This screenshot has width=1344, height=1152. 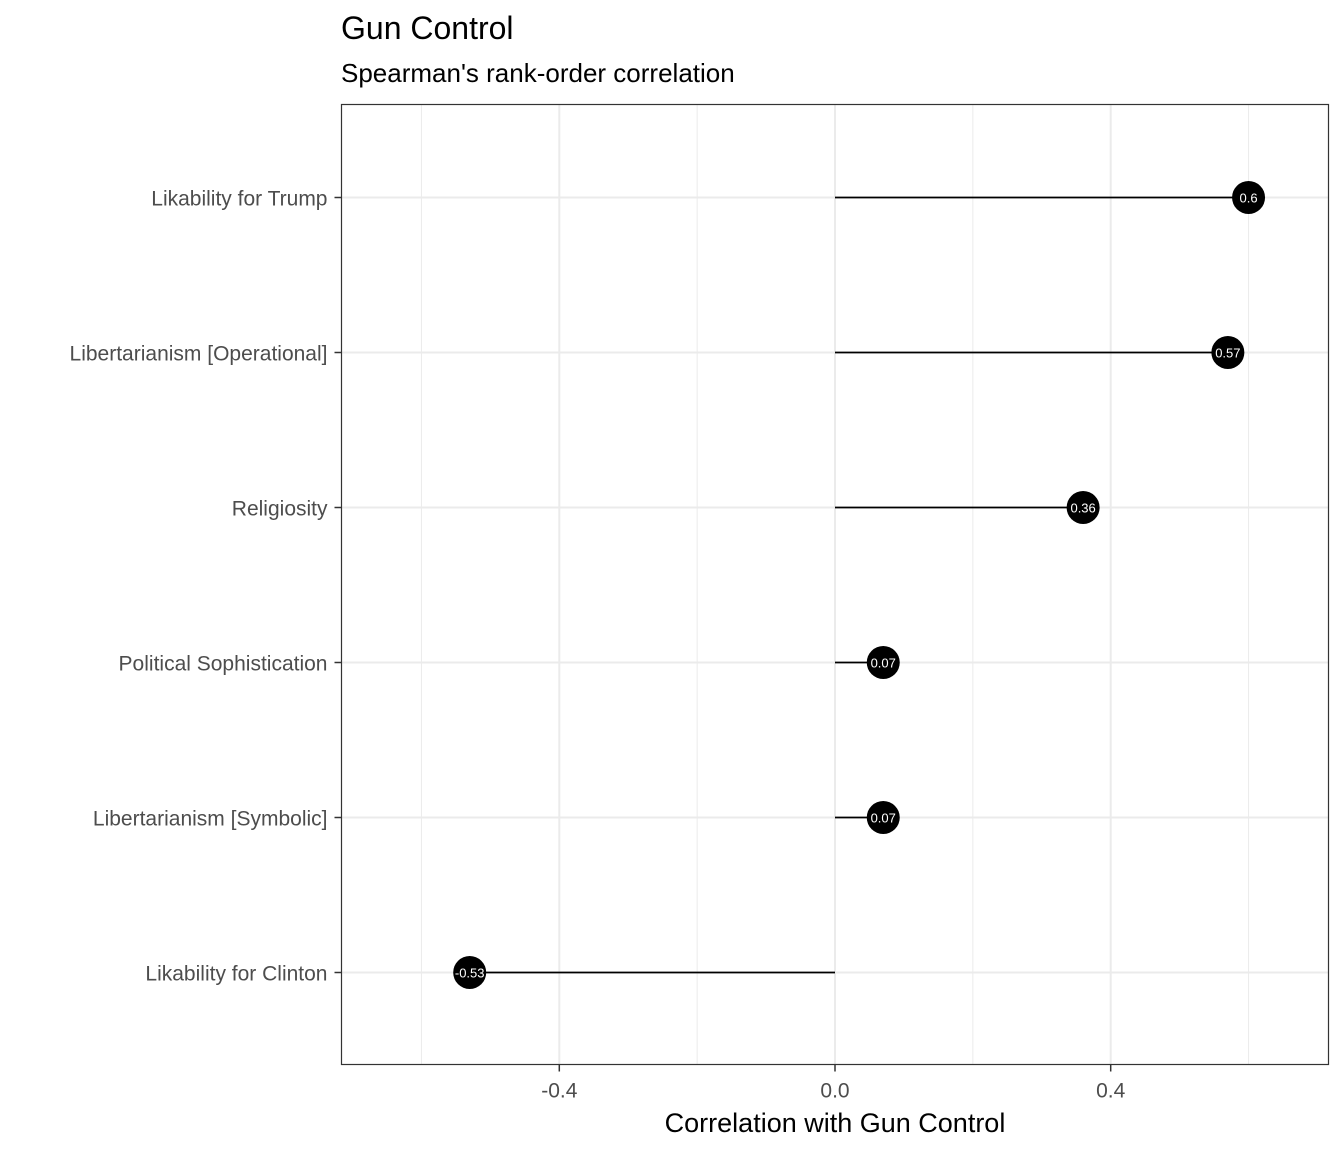 What do you see at coordinates (239, 199) in the screenshot?
I see `y-tick-label: Likability for Trump` at bounding box center [239, 199].